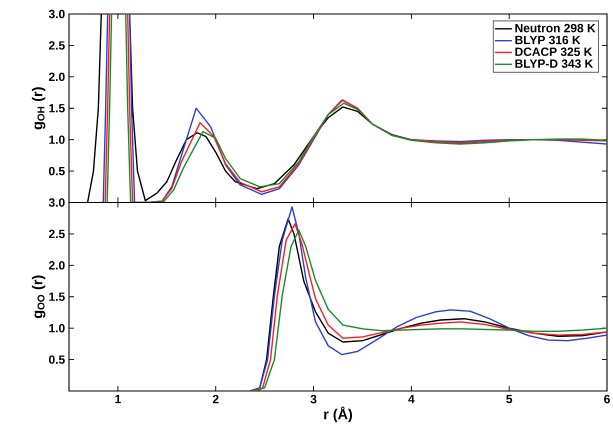 The width and height of the screenshot is (613, 441). Describe the element at coordinates (555, 28) in the screenshot. I see `legend-label: Neutron 298 K` at that location.